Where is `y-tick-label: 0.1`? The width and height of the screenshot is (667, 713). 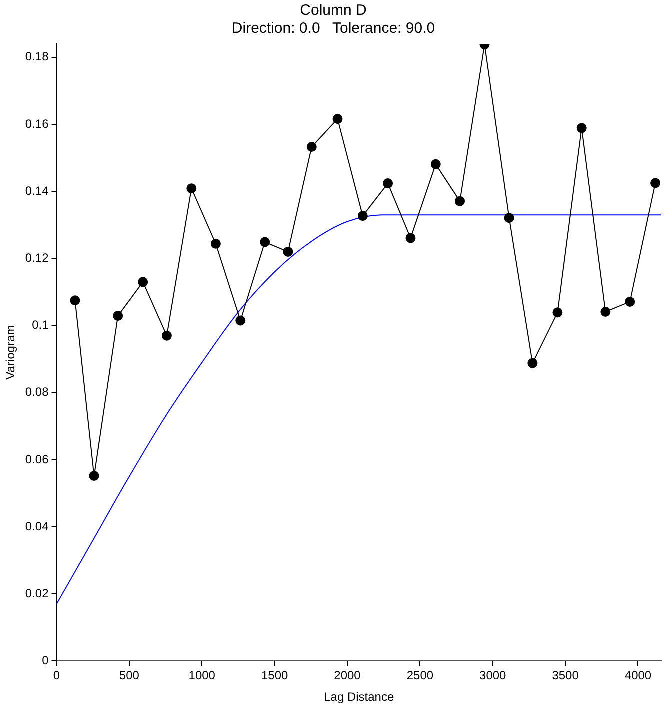 y-tick-label: 0.1 is located at coordinates (41, 325).